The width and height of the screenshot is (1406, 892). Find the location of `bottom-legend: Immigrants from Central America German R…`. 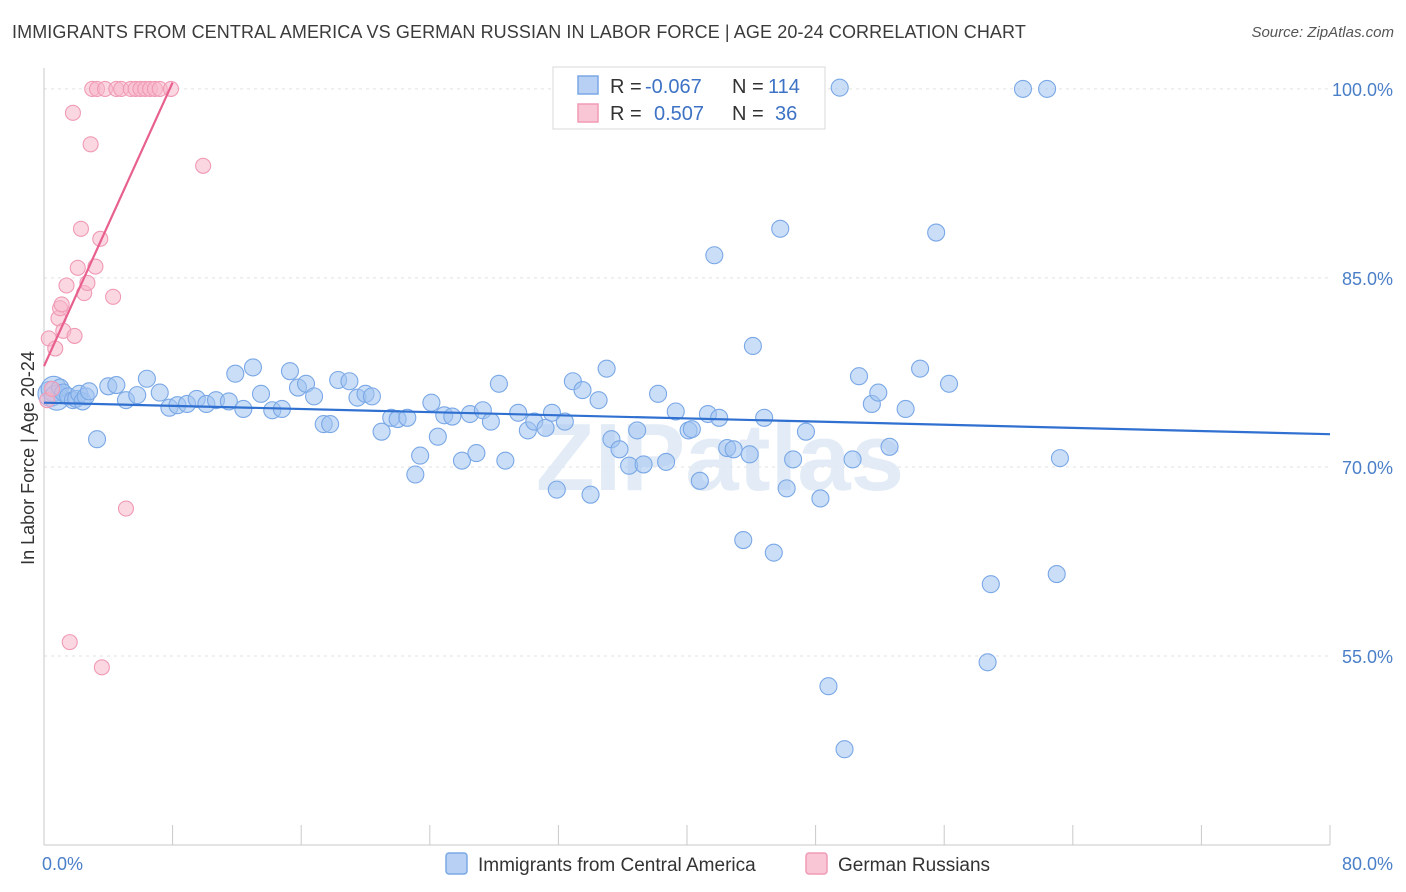

bottom-legend: Immigrants from Central America German R… is located at coordinates (717, 864).